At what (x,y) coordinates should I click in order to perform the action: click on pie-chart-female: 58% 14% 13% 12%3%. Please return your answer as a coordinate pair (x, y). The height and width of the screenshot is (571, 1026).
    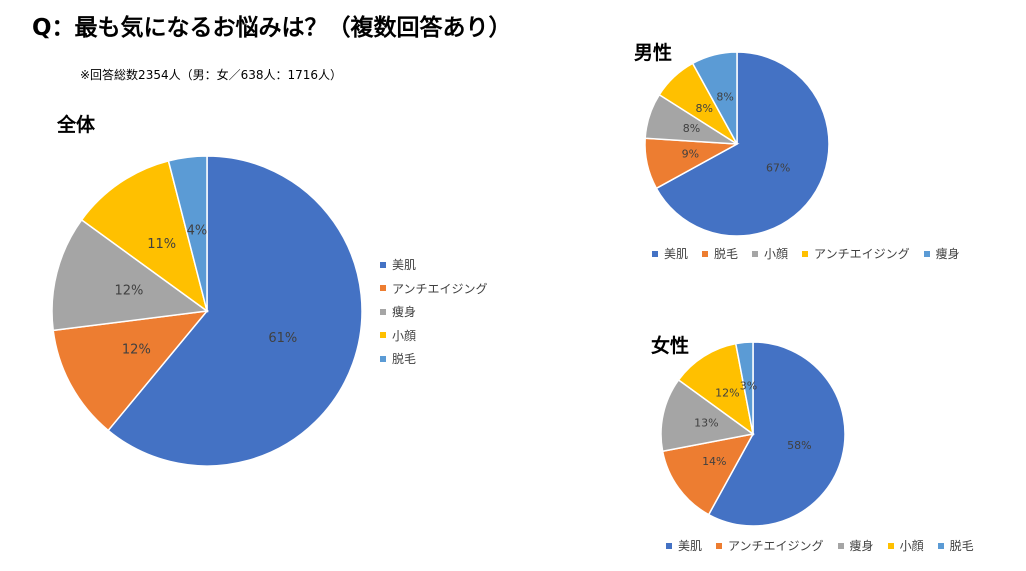
    Looking at the image, I should click on (753, 434).